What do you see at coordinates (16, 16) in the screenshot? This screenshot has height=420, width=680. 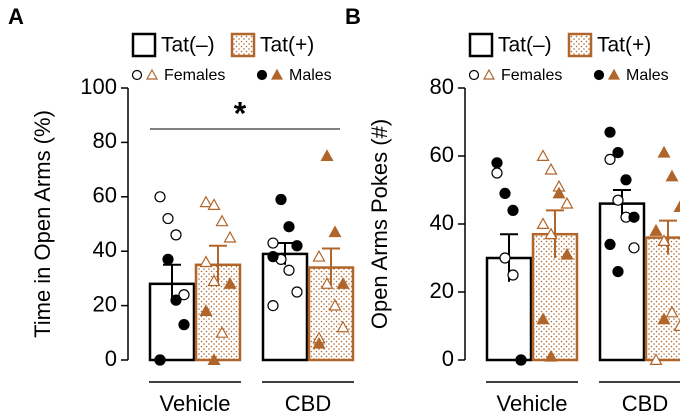 I see `panel-label: A` at bounding box center [16, 16].